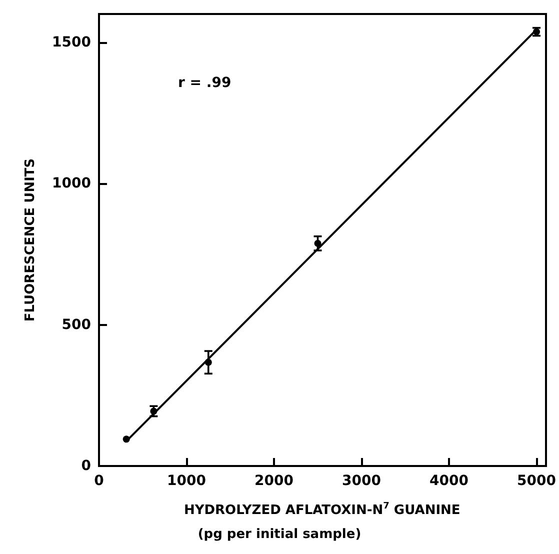 This screenshot has width=559, height=554. I want to click on x-tick-label: 4000, so click(449, 481).